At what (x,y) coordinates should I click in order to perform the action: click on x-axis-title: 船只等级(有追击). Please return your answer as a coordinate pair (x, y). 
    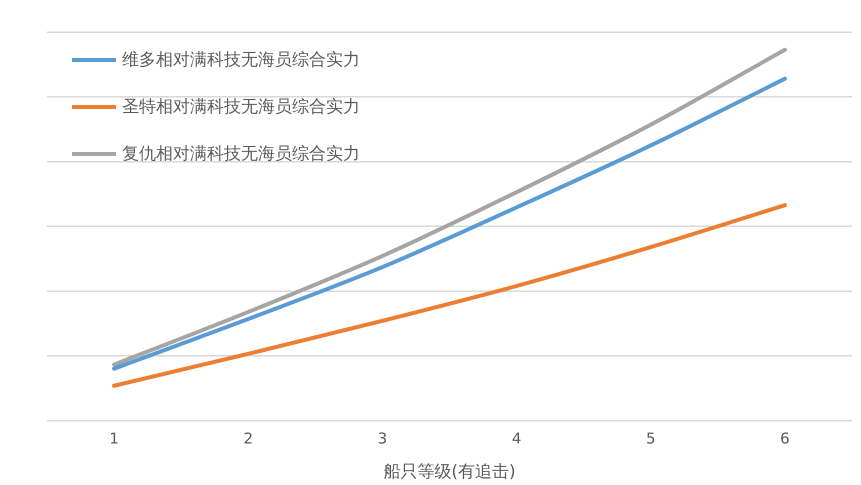
    Looking at the image, I should click on (449, 472).